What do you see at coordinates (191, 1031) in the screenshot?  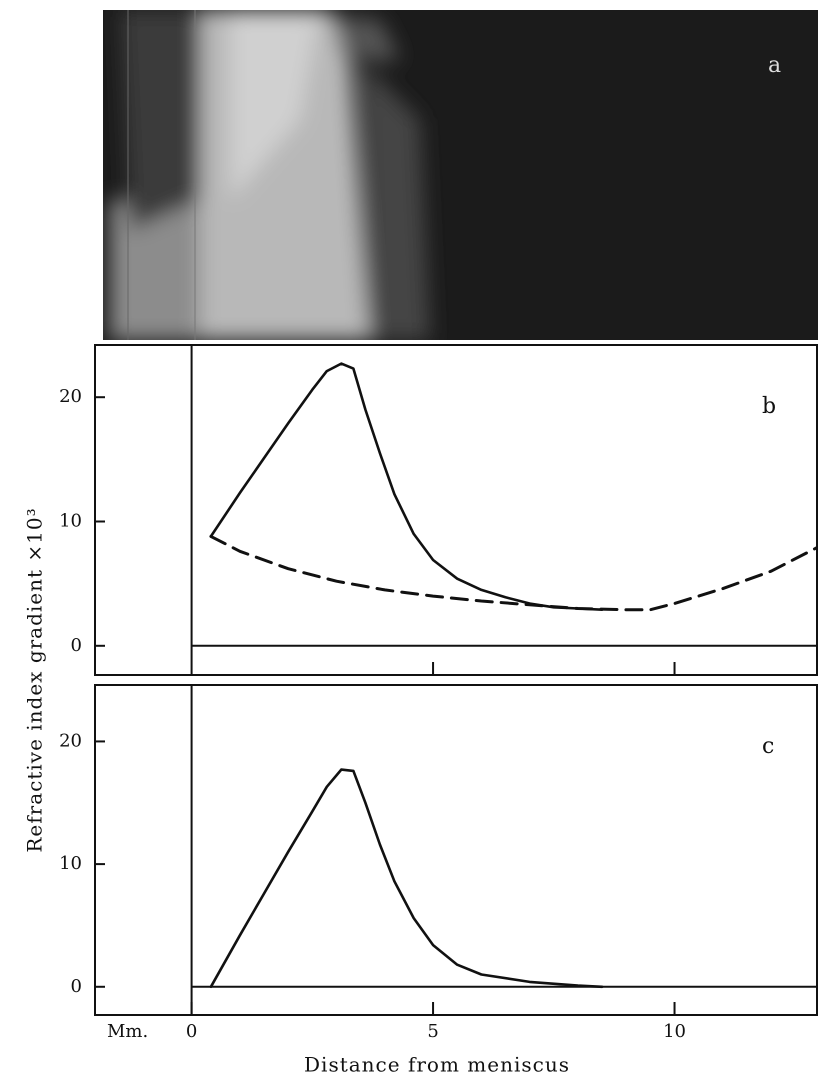 I see `x-tick-label: 0` at bounding box center [191, 1031].